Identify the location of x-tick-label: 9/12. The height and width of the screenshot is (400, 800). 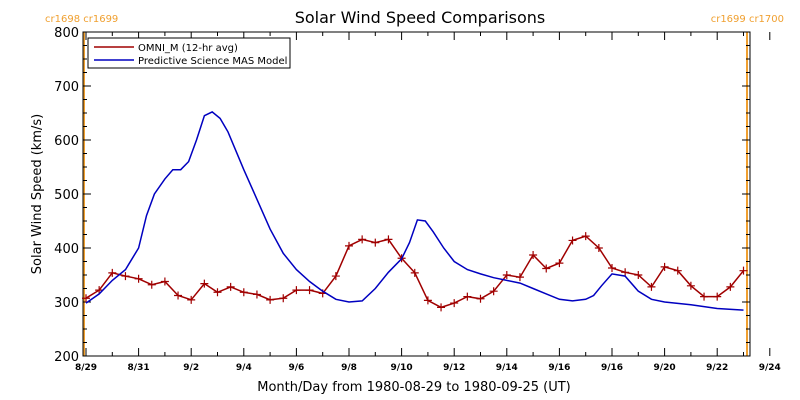
(454, 368).